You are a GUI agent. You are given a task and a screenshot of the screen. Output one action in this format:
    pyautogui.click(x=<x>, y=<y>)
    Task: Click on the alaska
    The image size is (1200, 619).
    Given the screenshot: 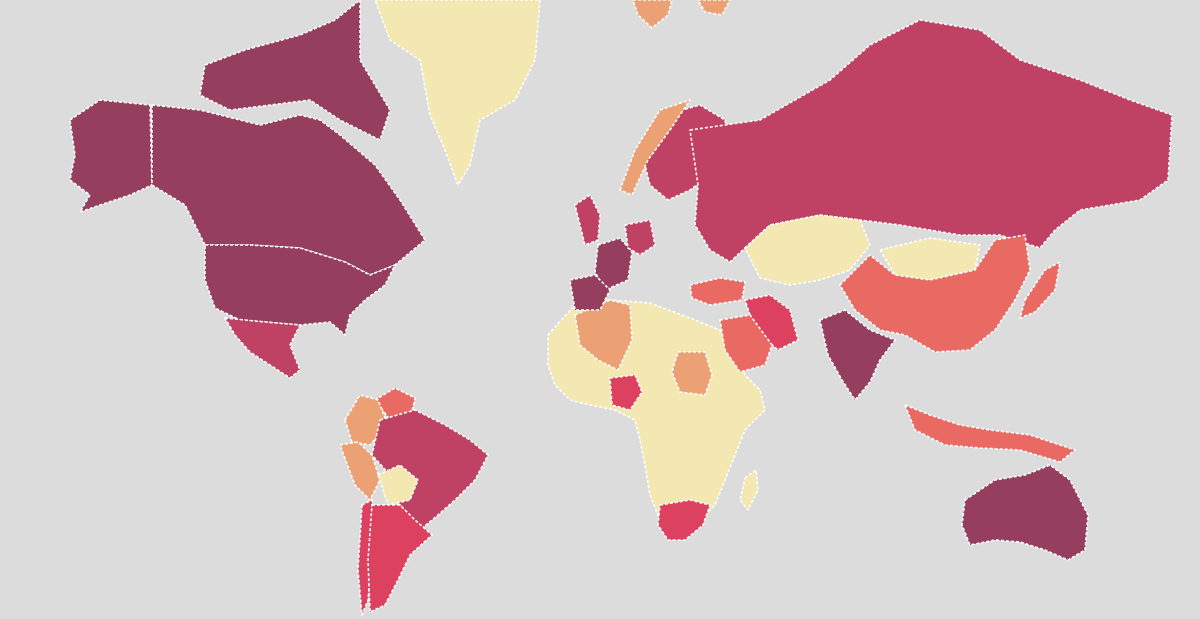 What is the action you would take?
    pyautogui.click(x=111, y=156)
    